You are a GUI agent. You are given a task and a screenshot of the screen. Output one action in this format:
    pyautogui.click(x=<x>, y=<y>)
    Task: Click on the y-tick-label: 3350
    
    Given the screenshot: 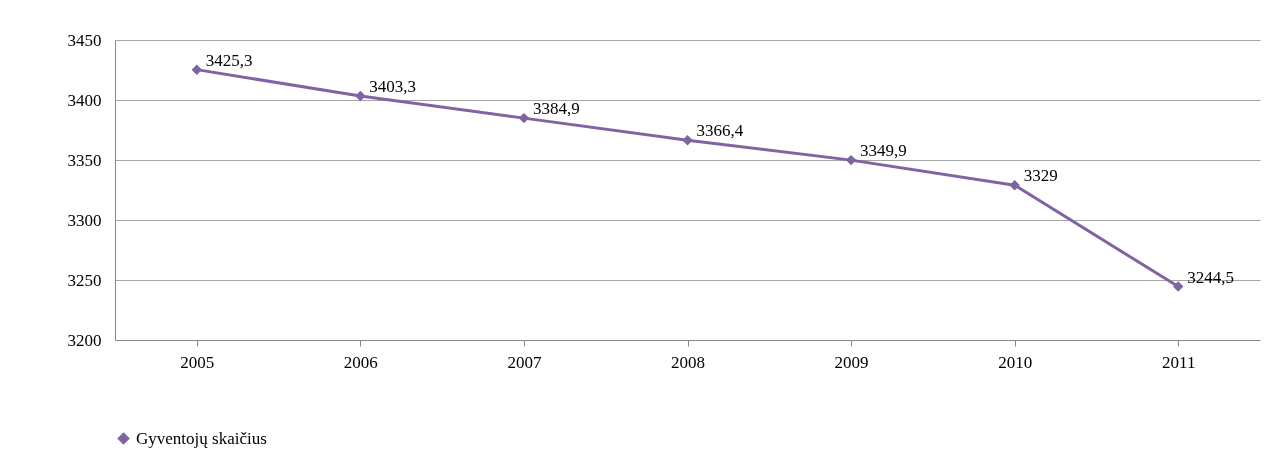 What is the action you would take?
    pyautogui.click(x=84, y=160)
    